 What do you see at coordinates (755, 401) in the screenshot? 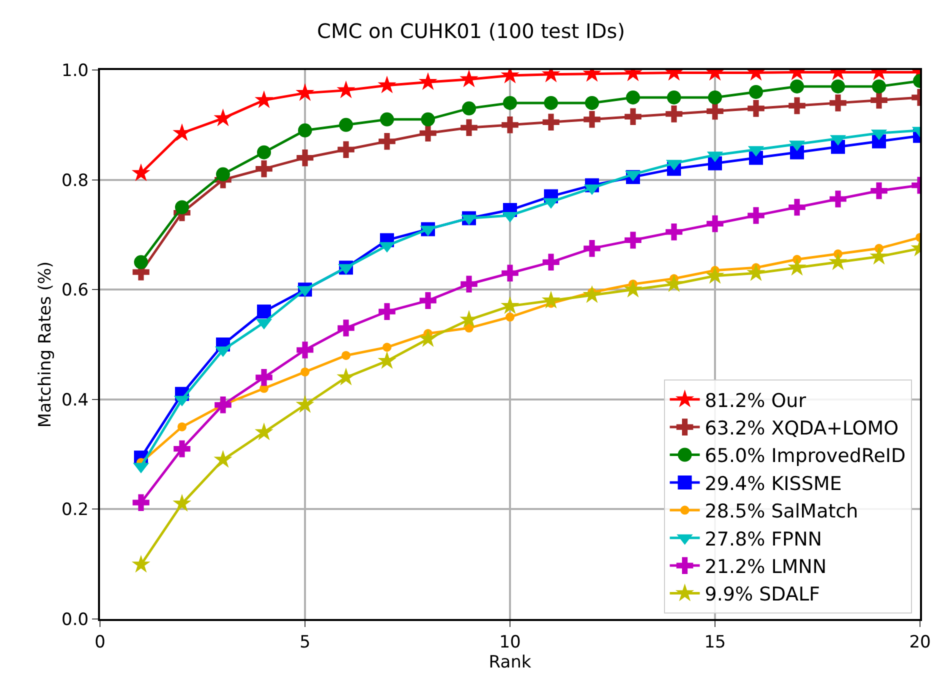
I see `legend-label: 81.2% Our` at bounding box center [755, 401].